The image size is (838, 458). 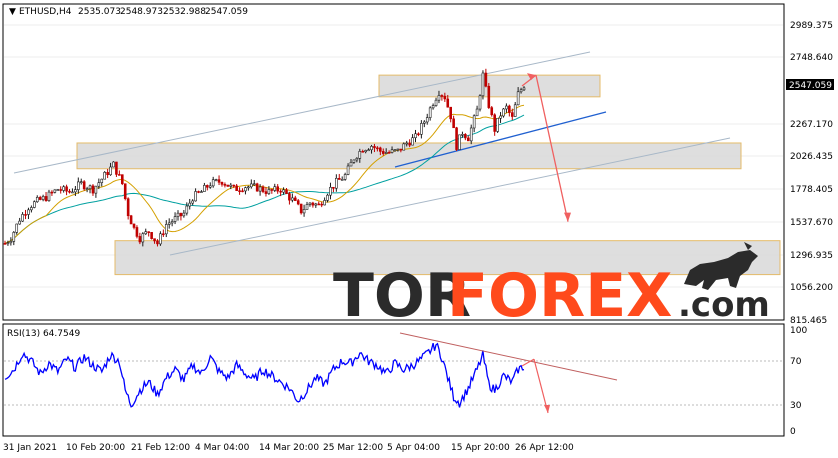 What do you see at coordinates (184, 12) in the screenshot?
I see `low-value: 2532.988` at bounding box center [184, 12].